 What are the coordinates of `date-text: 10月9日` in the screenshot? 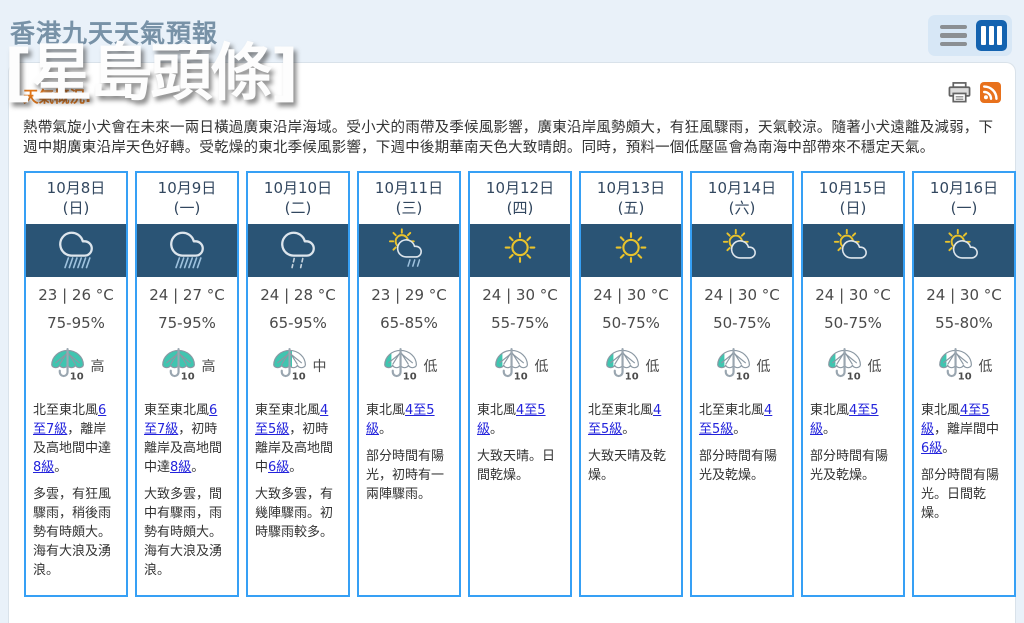 It's located at (187, 188).